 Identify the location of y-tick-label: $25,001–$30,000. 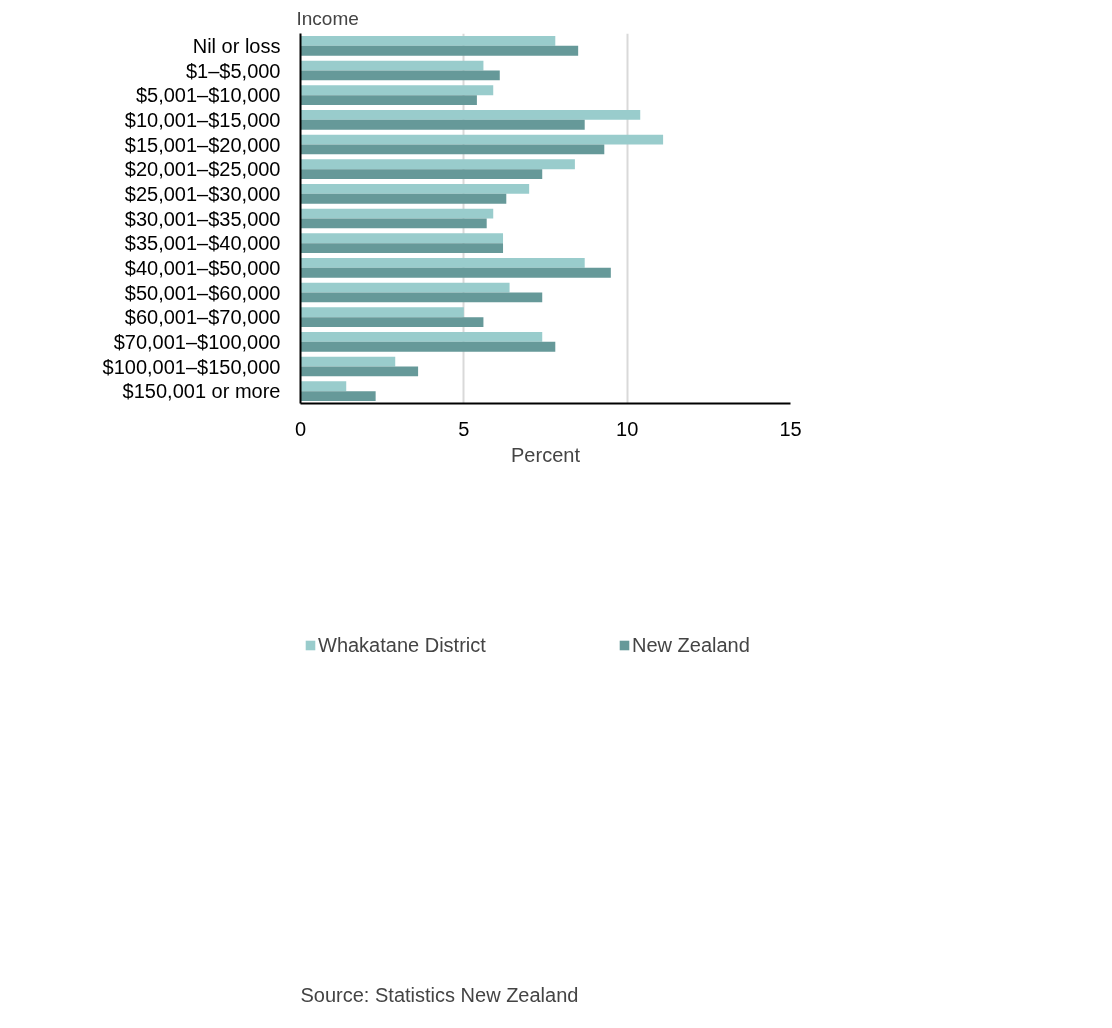
(202, 193).